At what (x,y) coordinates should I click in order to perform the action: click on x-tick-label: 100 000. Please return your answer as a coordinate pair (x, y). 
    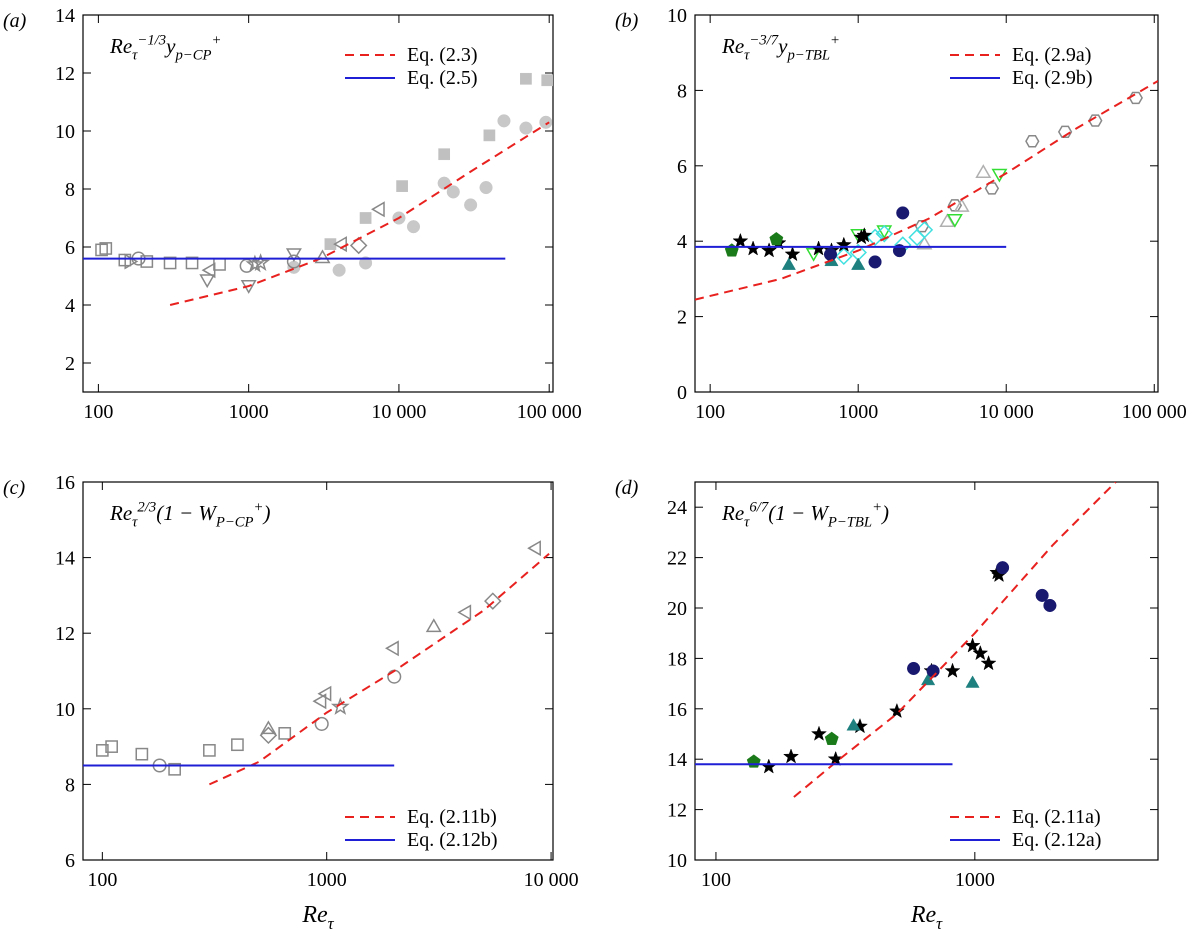
    Looking at the image, I should click on (1154, 412).